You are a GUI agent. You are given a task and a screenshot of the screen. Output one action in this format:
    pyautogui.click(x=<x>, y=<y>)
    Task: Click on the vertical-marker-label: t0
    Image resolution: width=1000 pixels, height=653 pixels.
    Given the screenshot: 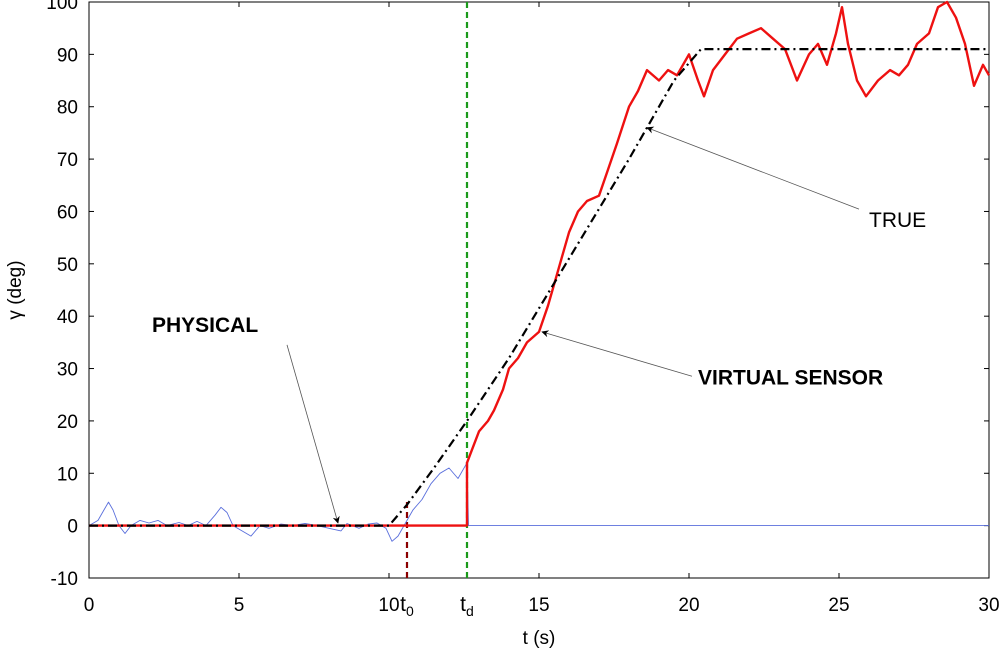 What is the action you would take?
    pyautogui.click(x=407, y=606)
    